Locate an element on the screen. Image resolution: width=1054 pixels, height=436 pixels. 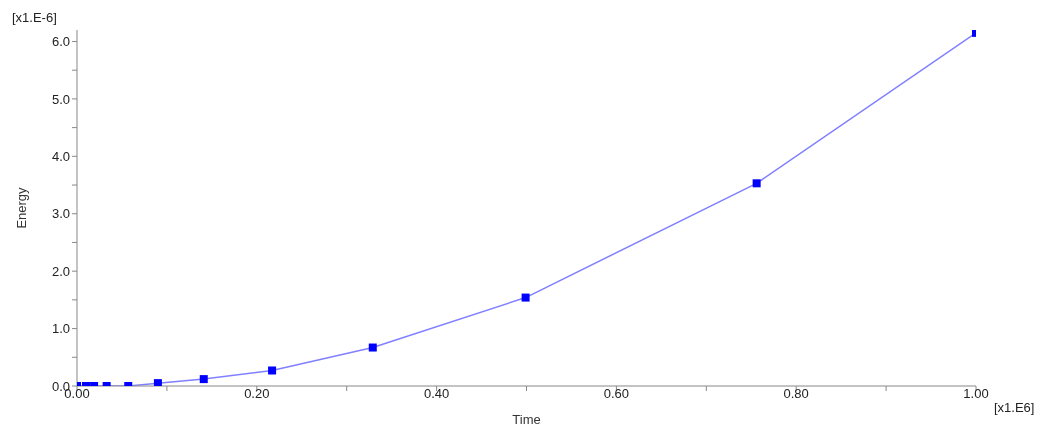
x-tick-label: 0.80 is located at coordinates (796, 394).